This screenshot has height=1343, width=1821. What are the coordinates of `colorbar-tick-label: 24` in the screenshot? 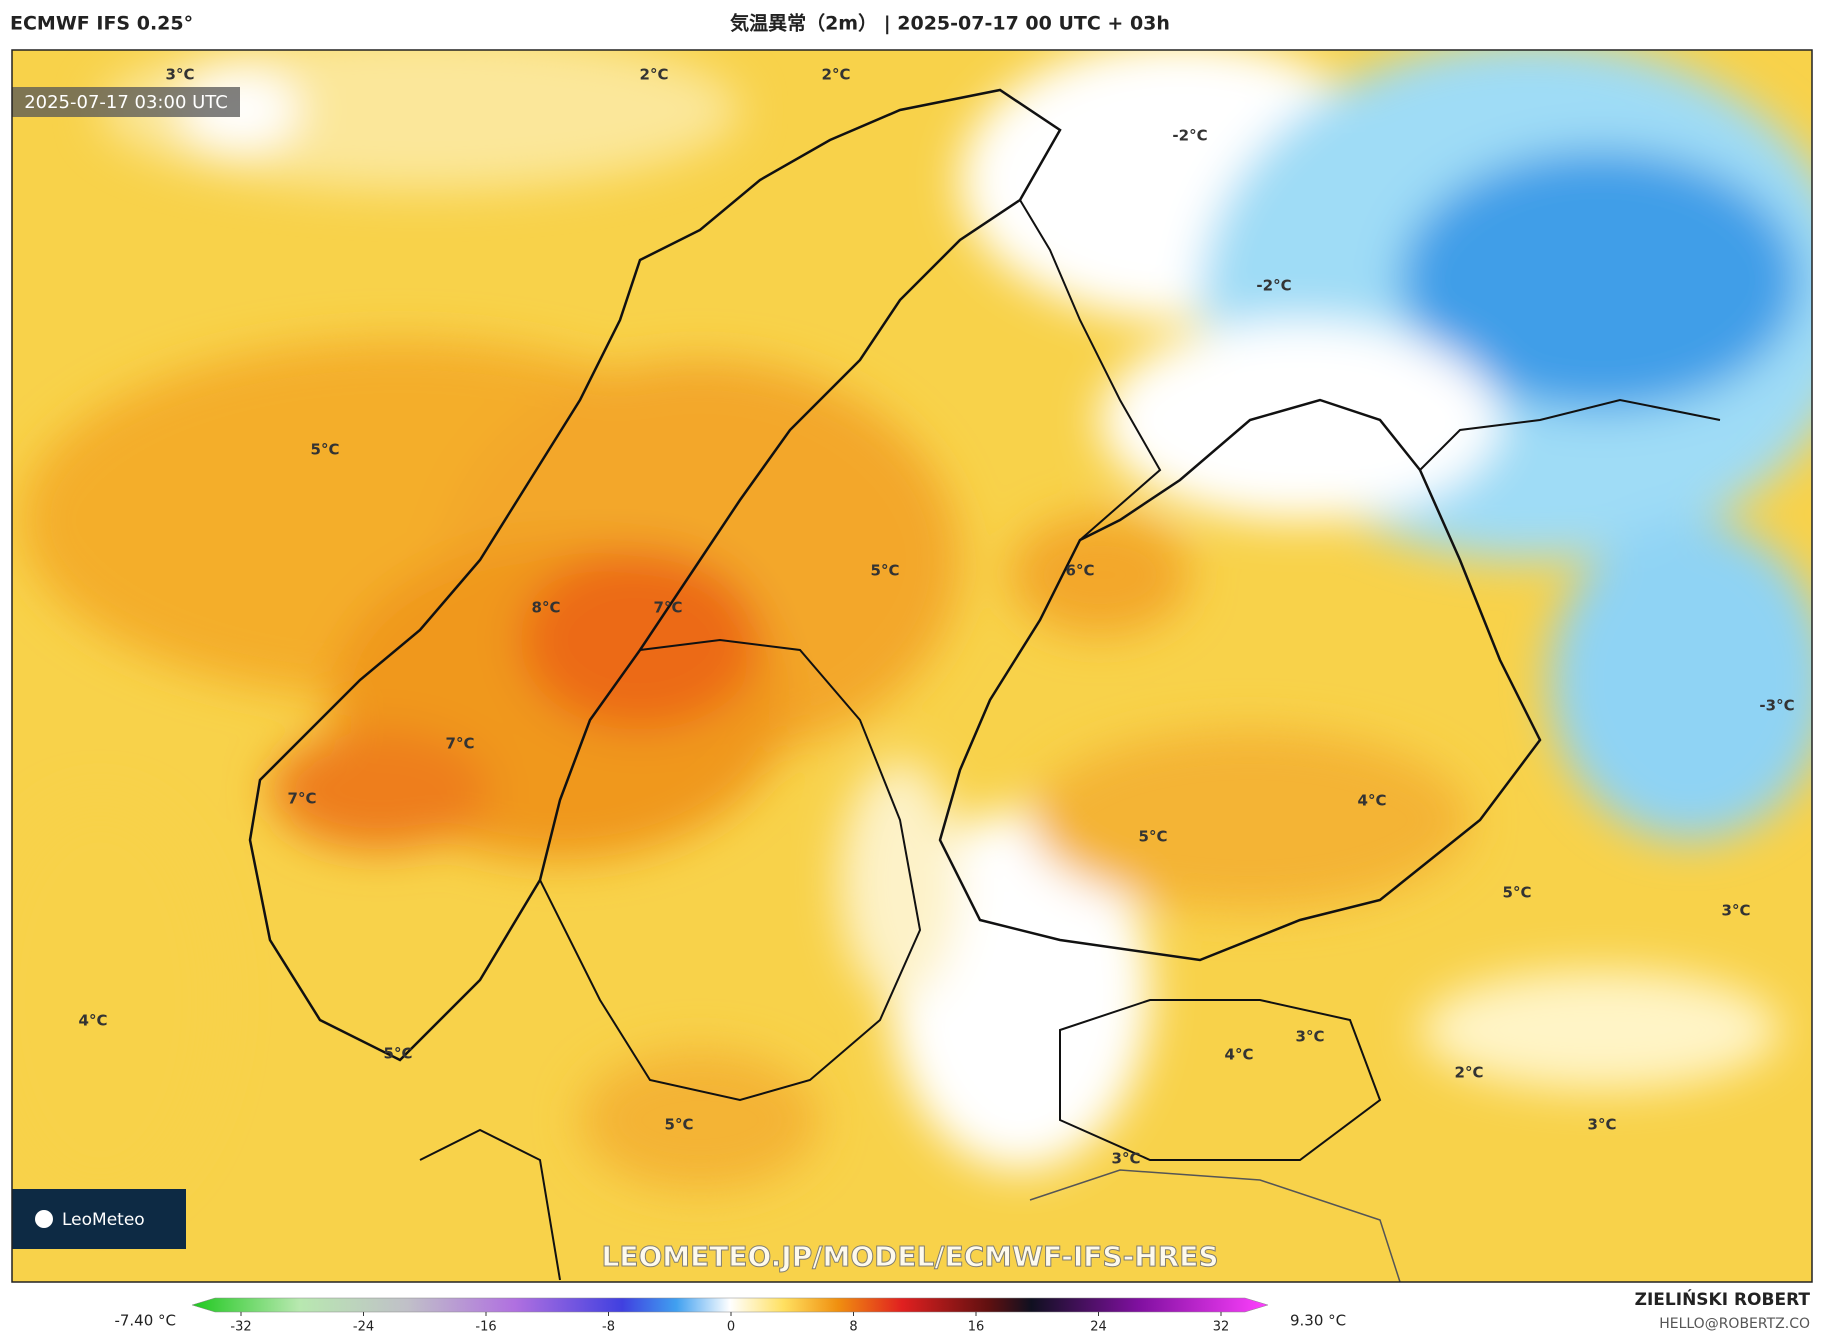 It's located at (1098, 1327).